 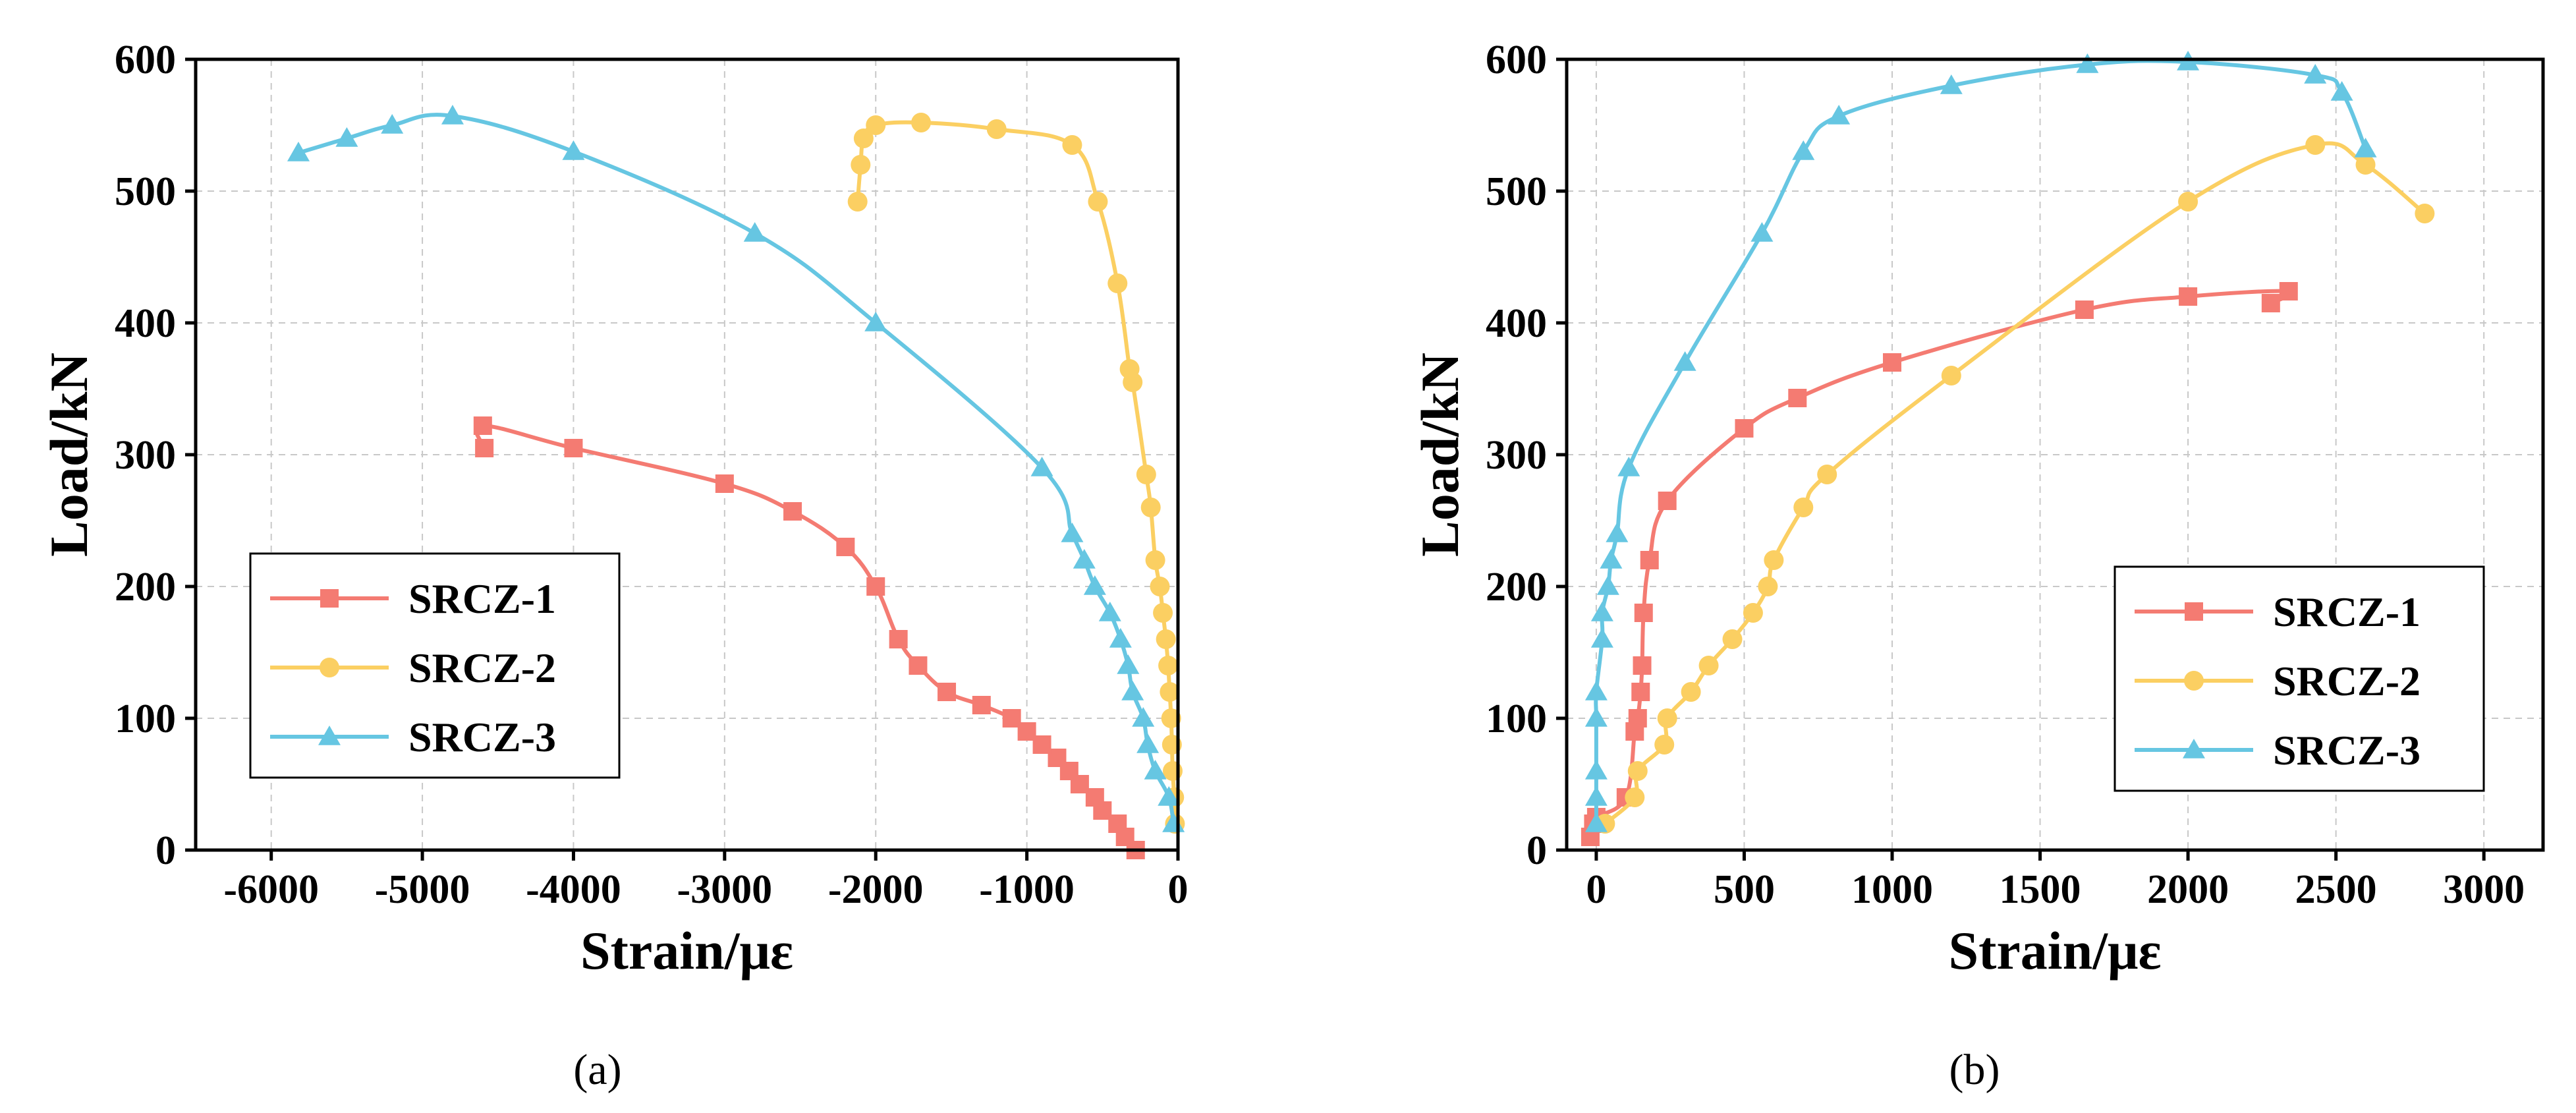 I want to click on y-tick-label: 300, so click(x=1516, y=456).